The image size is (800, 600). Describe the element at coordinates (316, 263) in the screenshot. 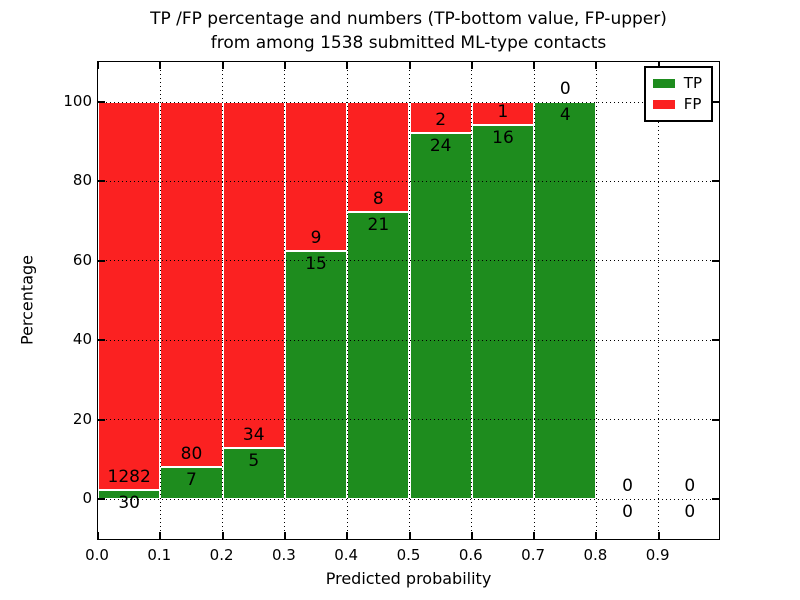

I see `tp-count-label: 15` at that location.